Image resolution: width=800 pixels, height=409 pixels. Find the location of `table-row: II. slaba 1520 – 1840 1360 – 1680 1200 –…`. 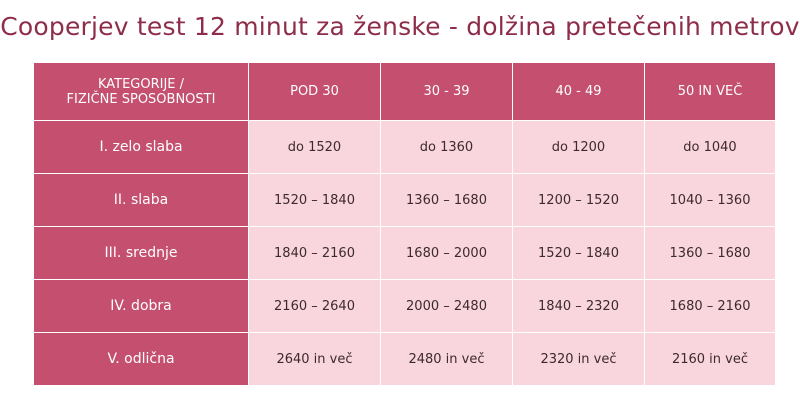

table-row: II. slaba 1520 – 1840 1360 – 1680 1200 –… is located at coordinates (404, 200).